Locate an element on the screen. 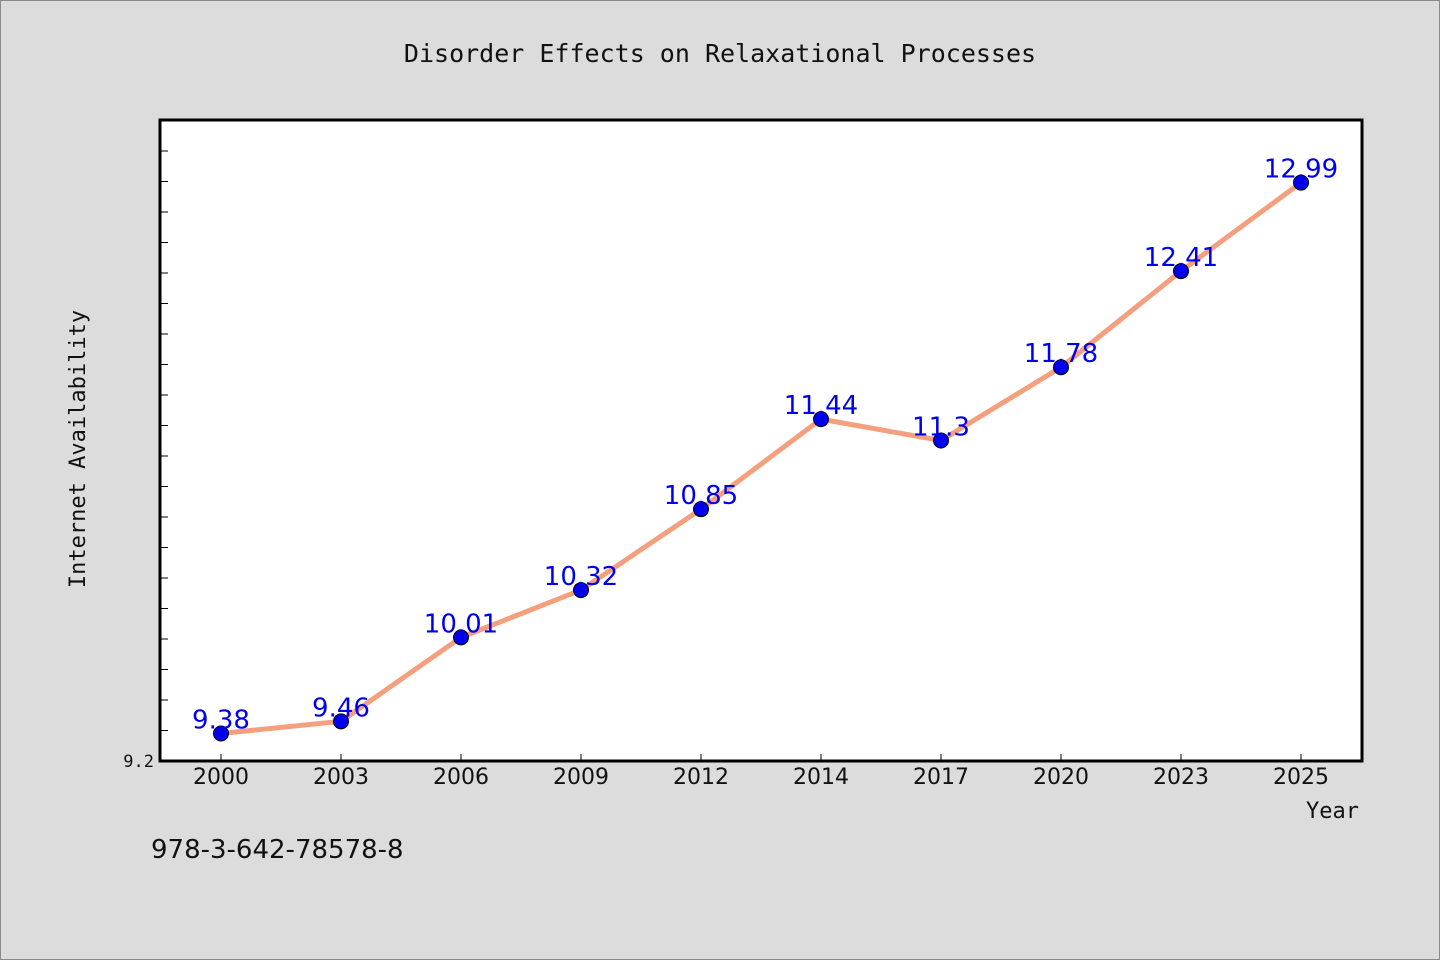  x-tick-label: 2000 is located at coordinates (221, 777).